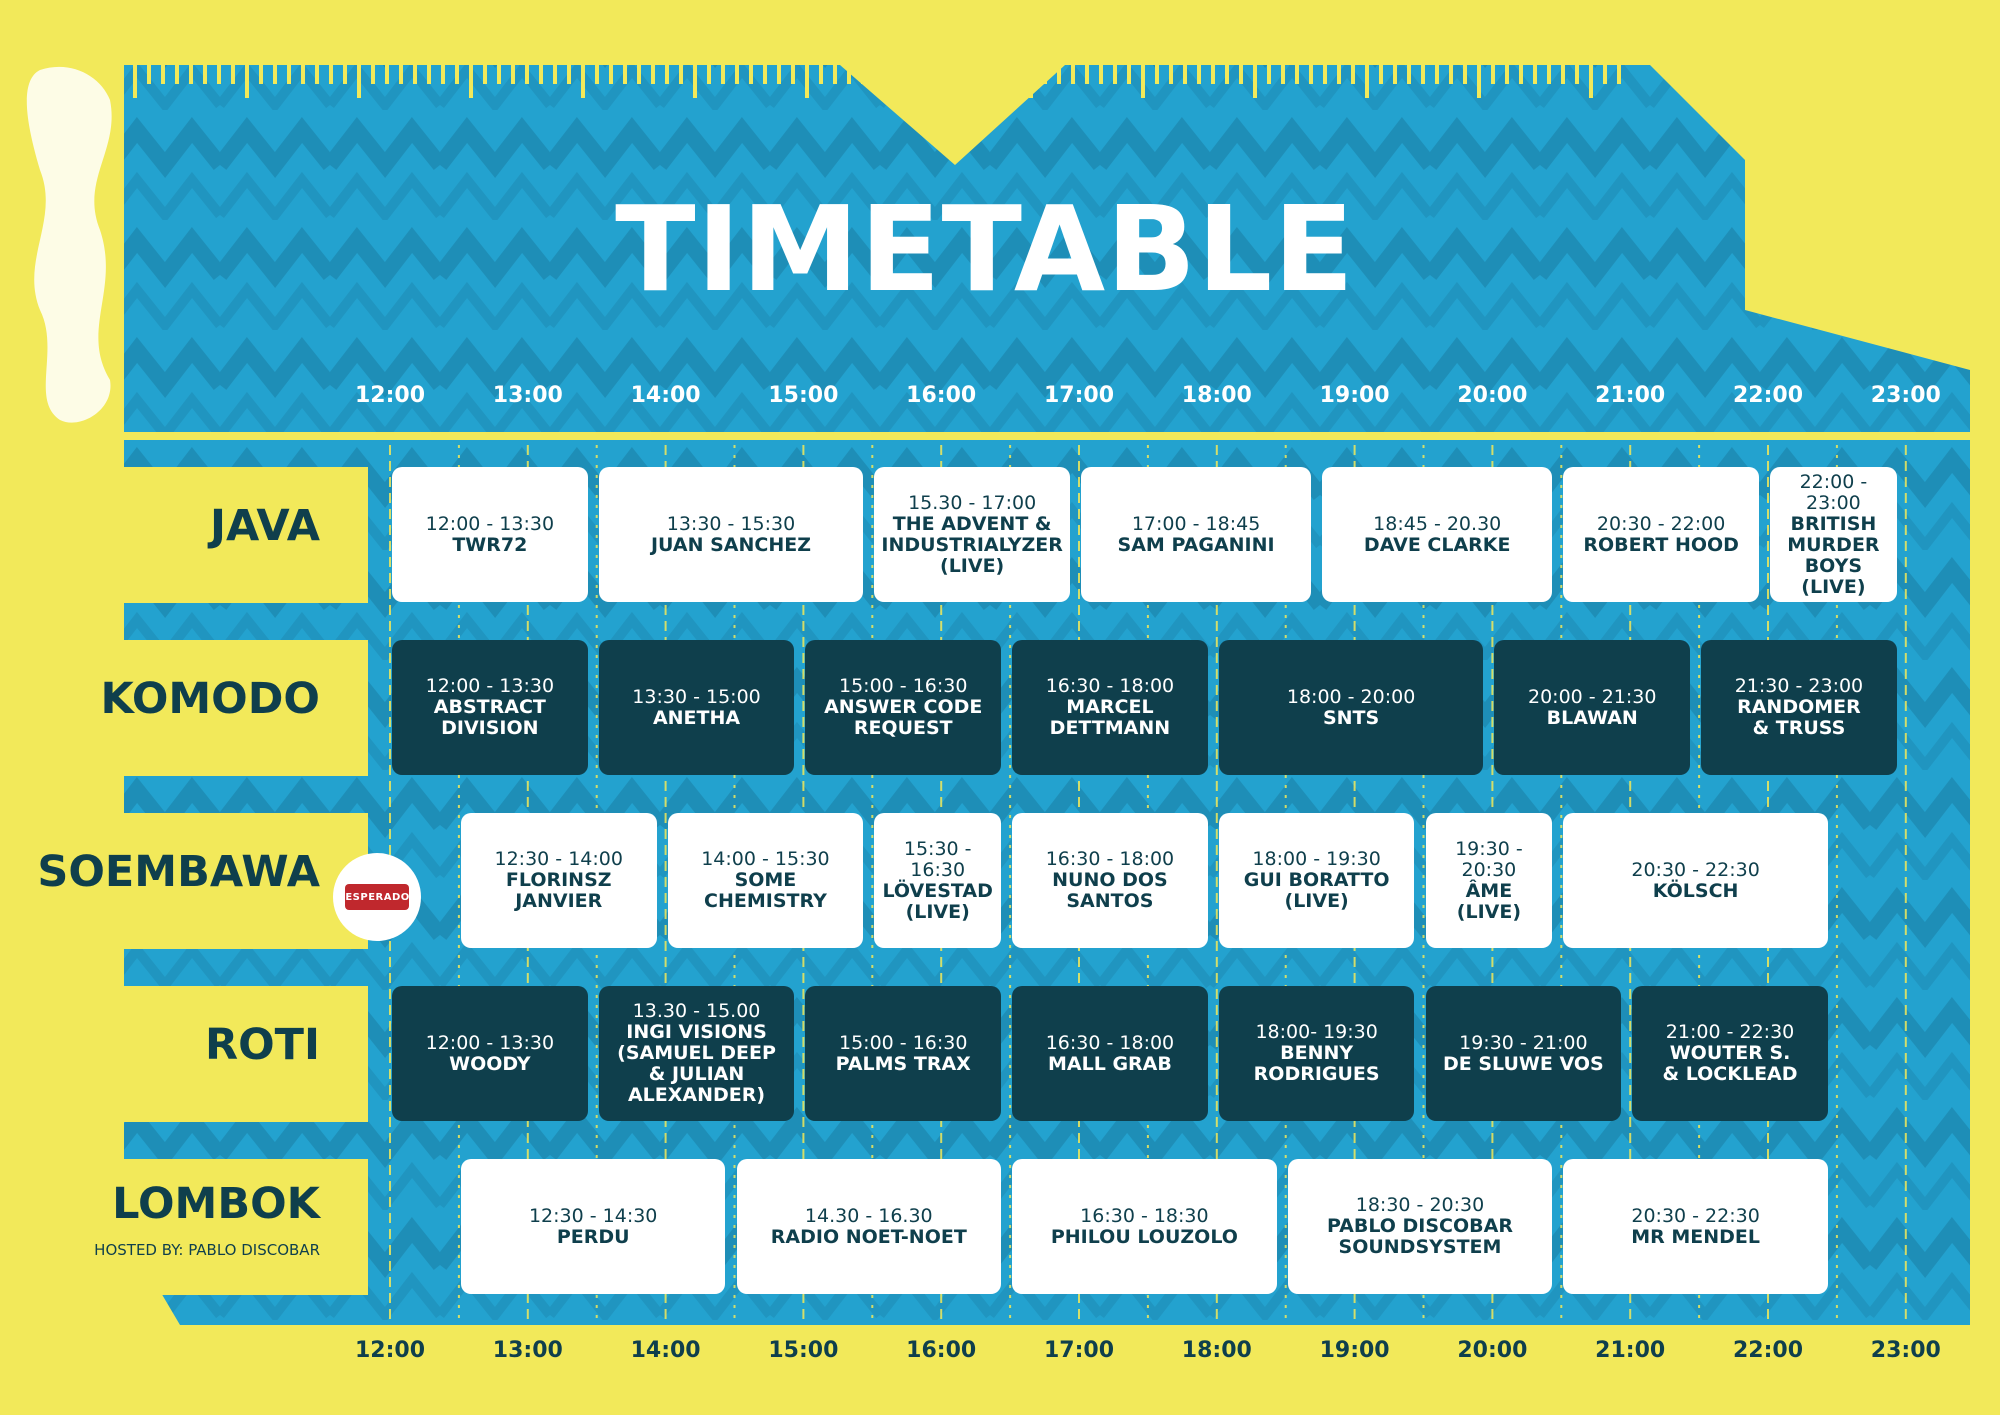 This screenshot has width=2000, height=1415. I want to click on stage-name: LOMBOK, so click(216, 1204).